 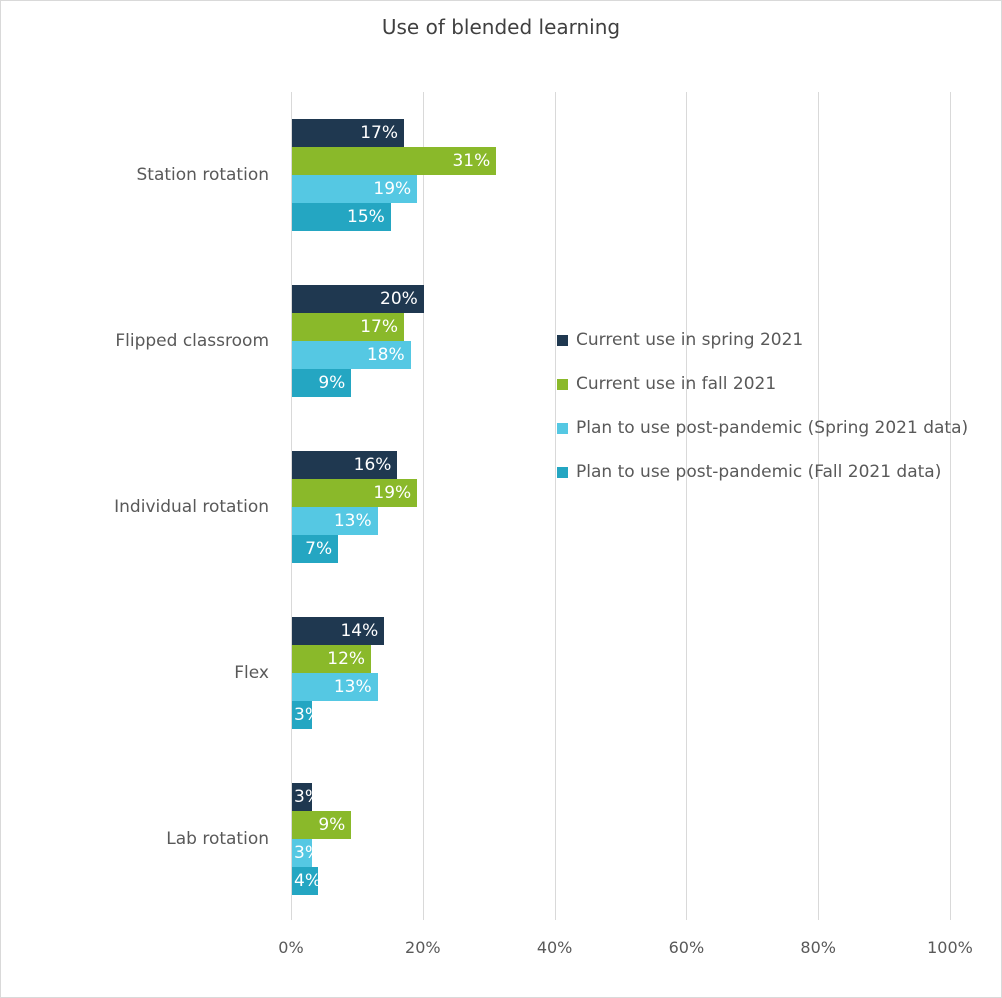 What do you see at coordinates (385, 355) in the screenshot?
I see `data-label: 18%` at bounding box center [385, 355].